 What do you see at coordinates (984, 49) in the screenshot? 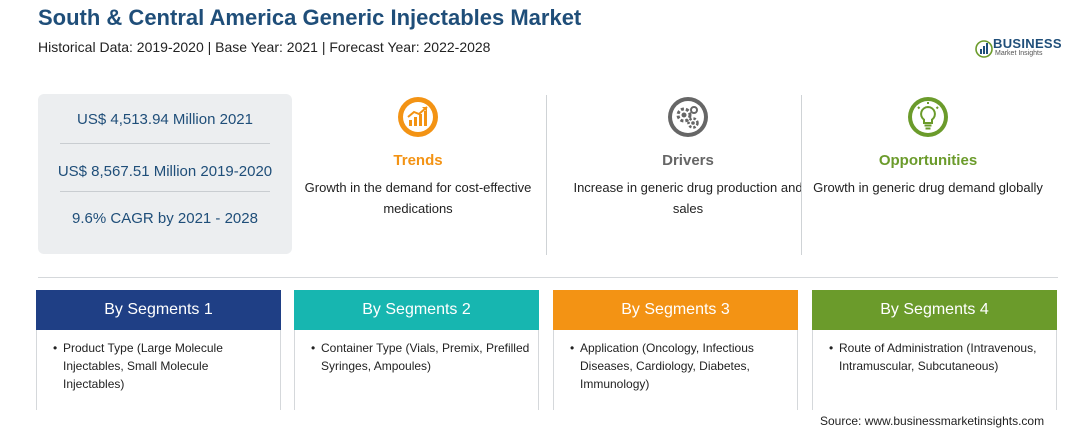
I see `logo-globe-icon` at bounding box center [984, 49].